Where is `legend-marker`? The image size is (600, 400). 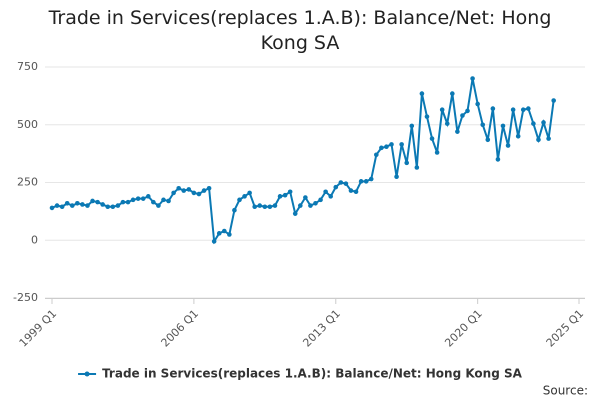
legend-marker is located at coordinates (87, 374).